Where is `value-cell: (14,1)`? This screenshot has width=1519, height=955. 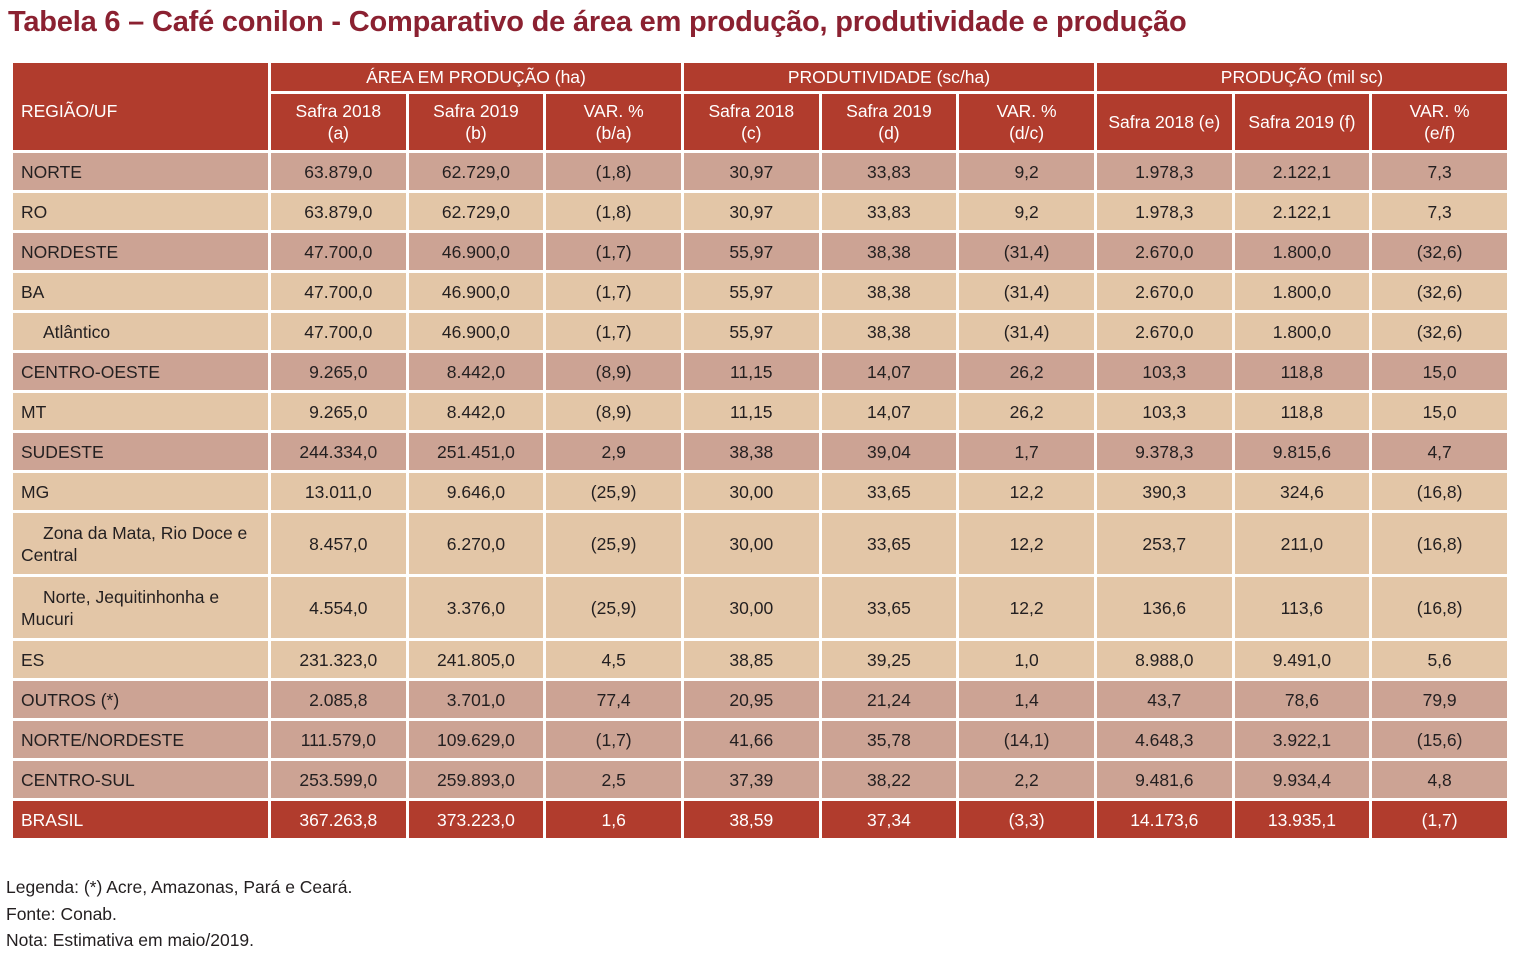
value-cell: (14,1) is located at coordinates (1026, 739).